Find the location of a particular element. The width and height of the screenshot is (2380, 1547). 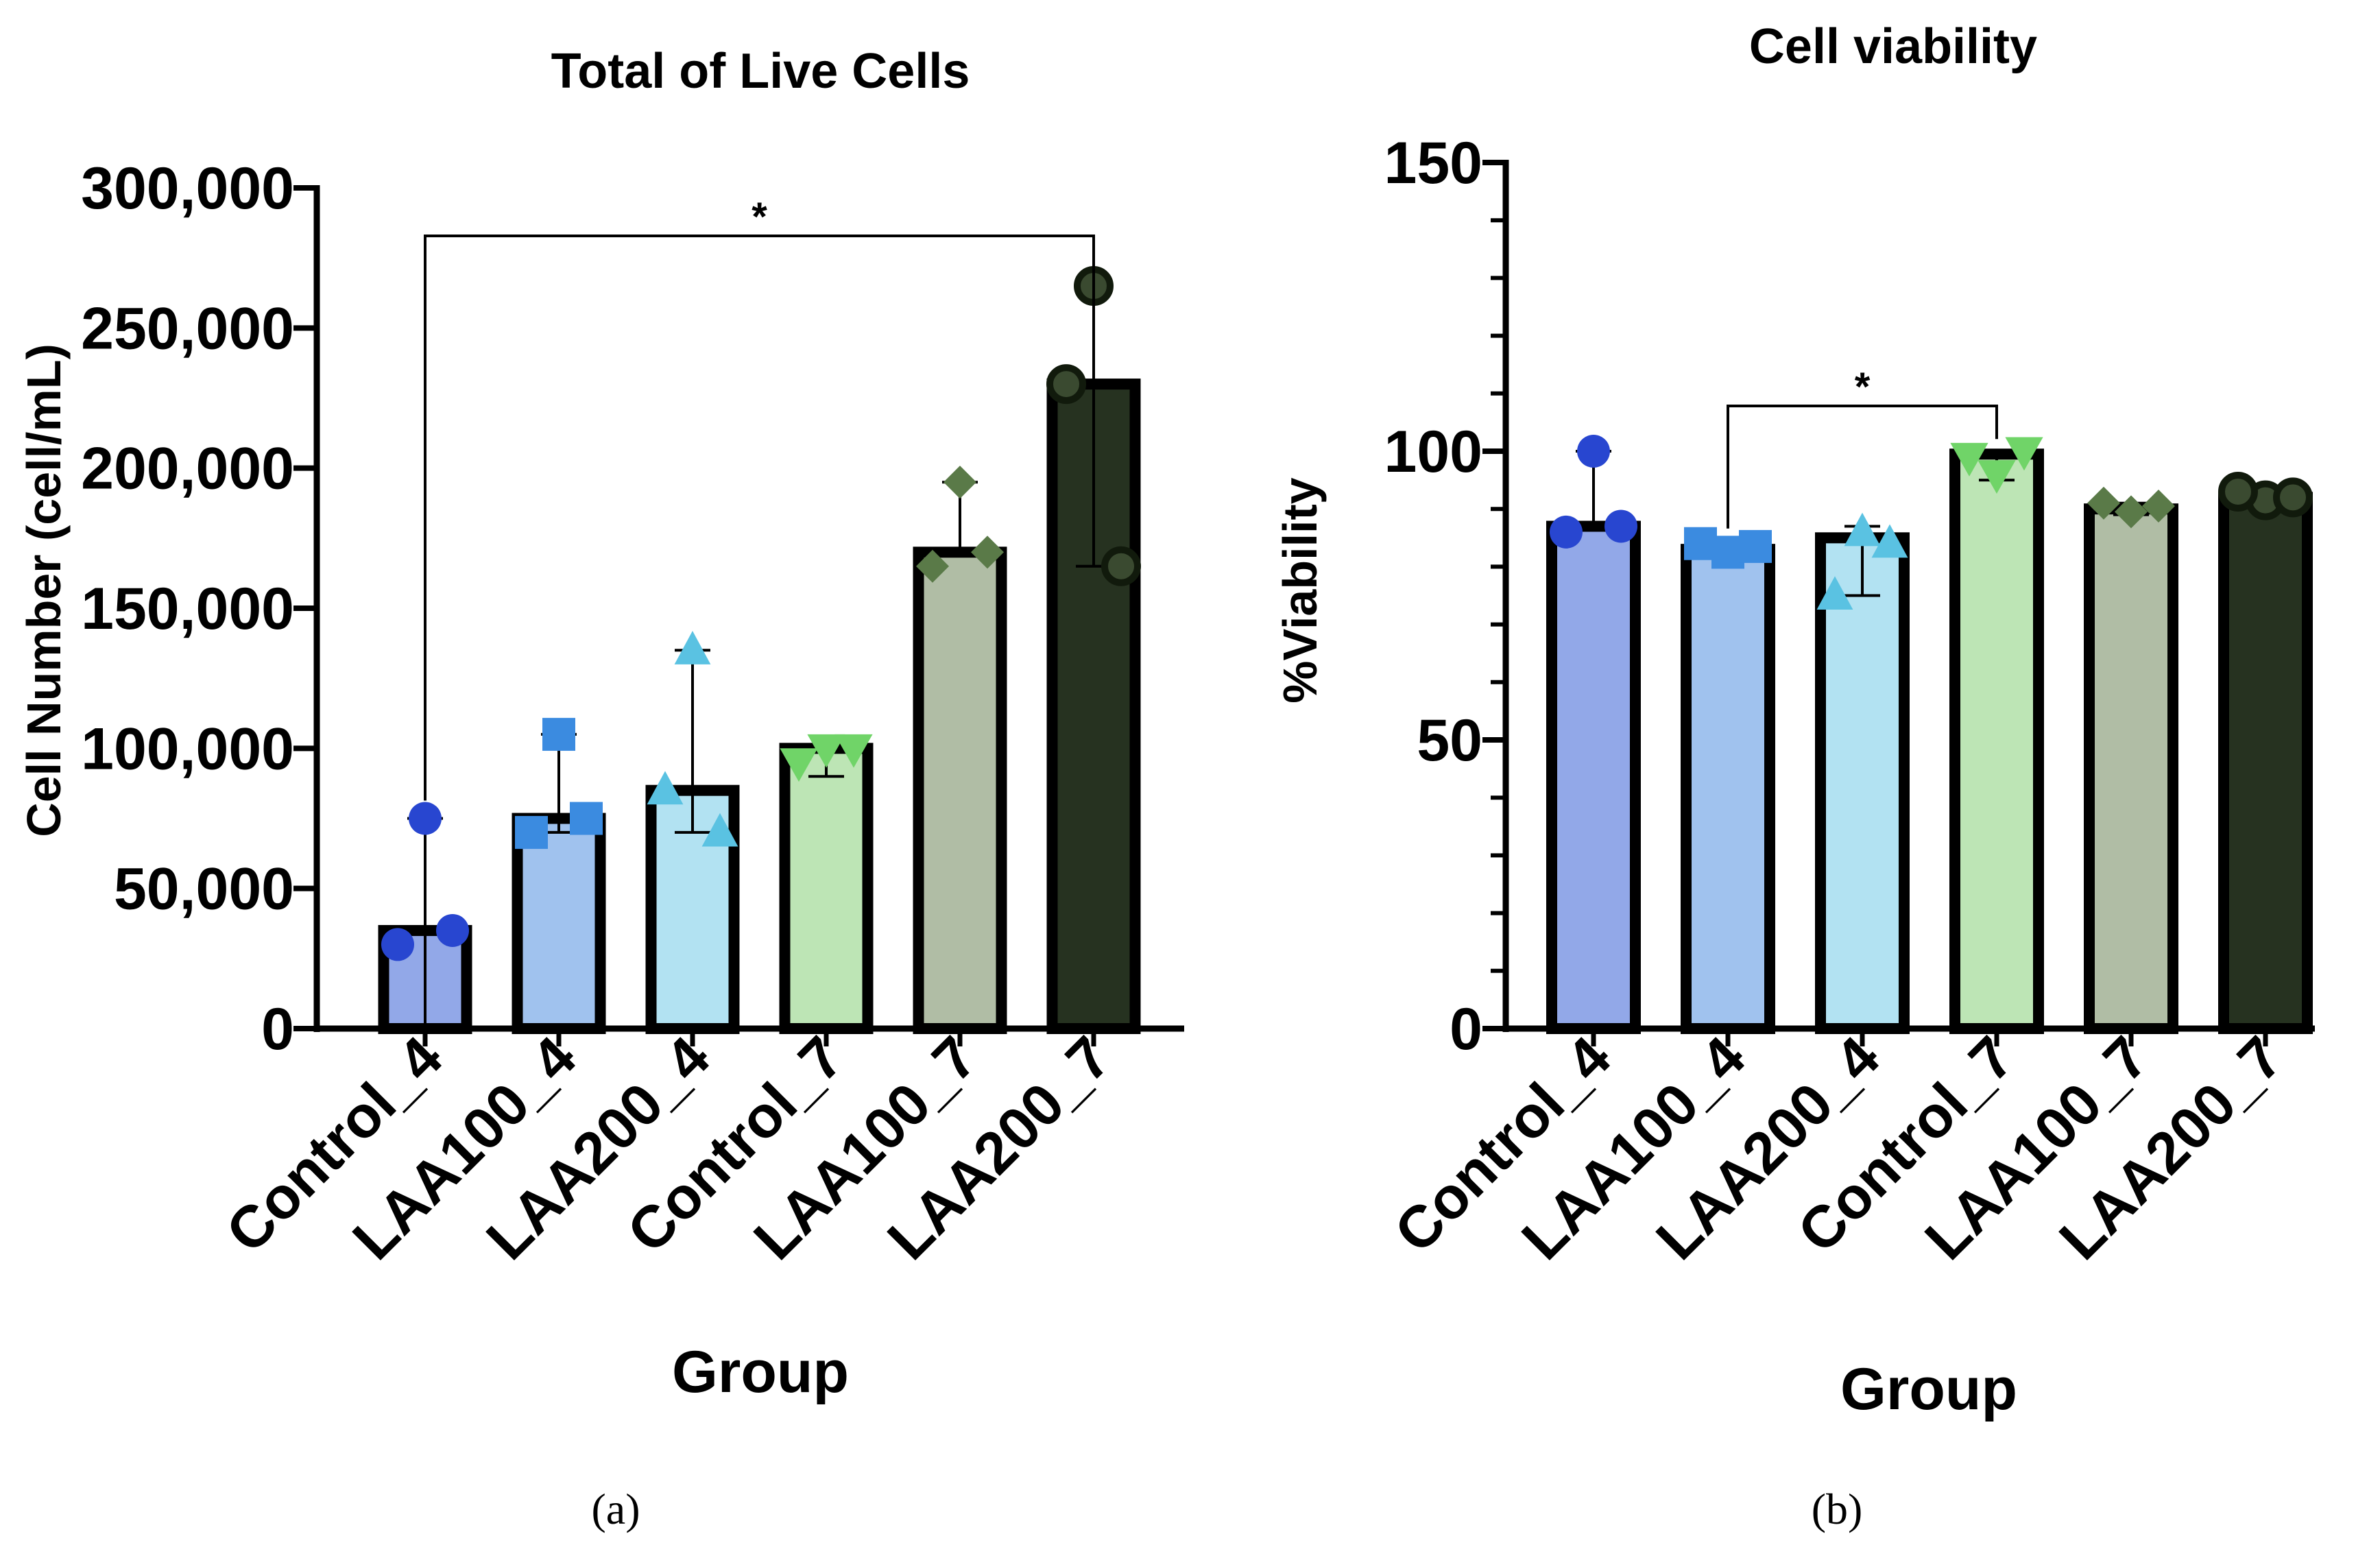

y-tick-label: 300,000 is located at coordinates (187, 188).